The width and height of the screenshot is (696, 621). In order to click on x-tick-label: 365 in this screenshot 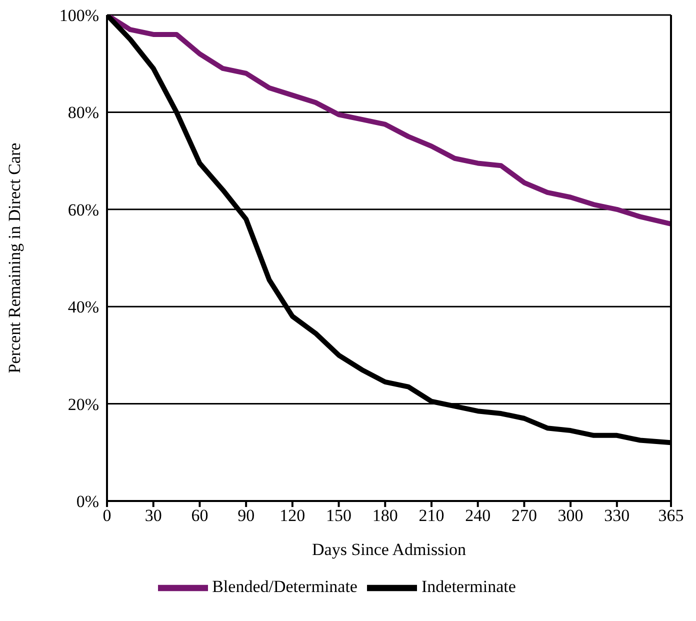, I will do `click(671, 516)`.